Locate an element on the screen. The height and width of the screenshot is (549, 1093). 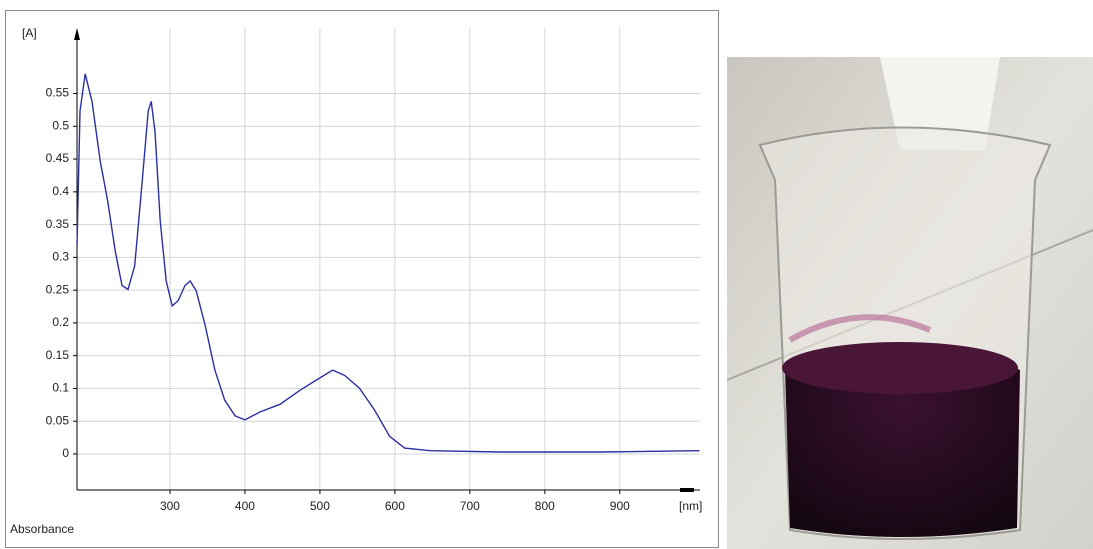
y-tick-label: 0.2 is located at coordinates (60, 322).